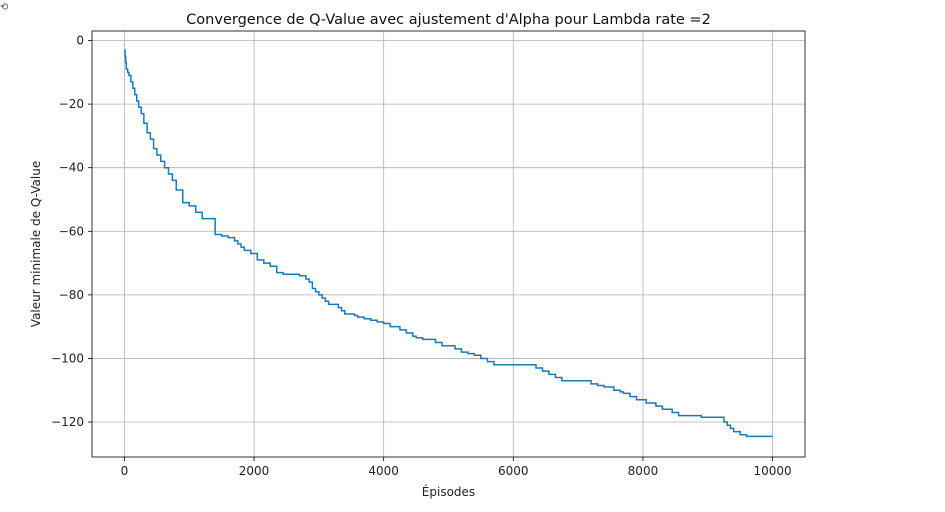 Image resolution: width=945 pixels, height=512 pixels. I want to click on y-tick-label: −120, so click(67, 422).